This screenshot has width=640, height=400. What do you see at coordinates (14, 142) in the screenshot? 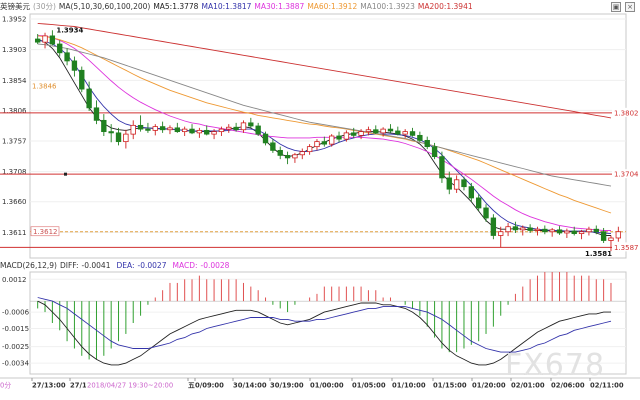
I see `price-y-tick-label: 1.3757` at bounding box center [14, 142].